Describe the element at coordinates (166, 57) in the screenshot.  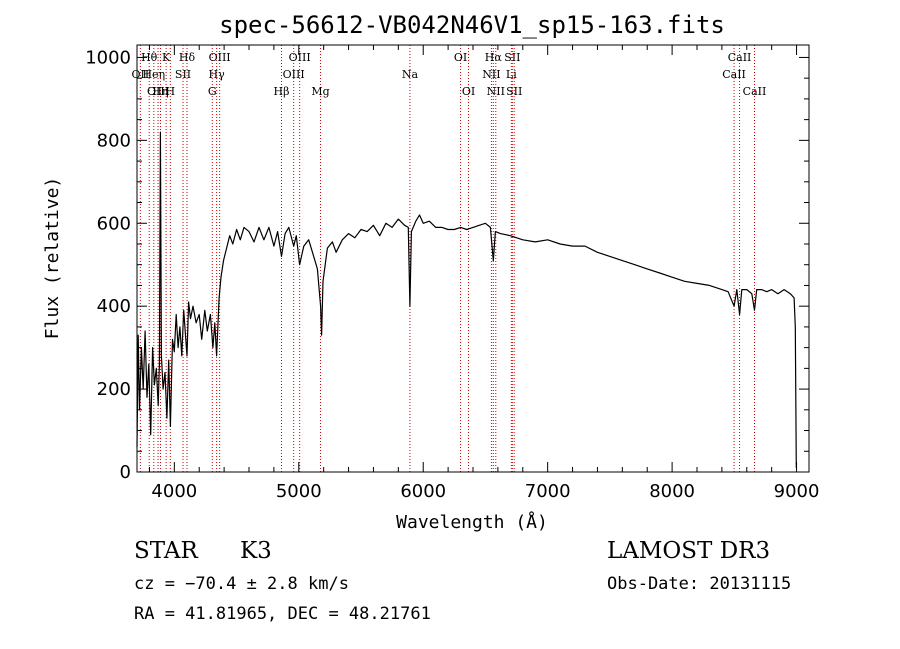
I see `line-label-5: K` at that location.